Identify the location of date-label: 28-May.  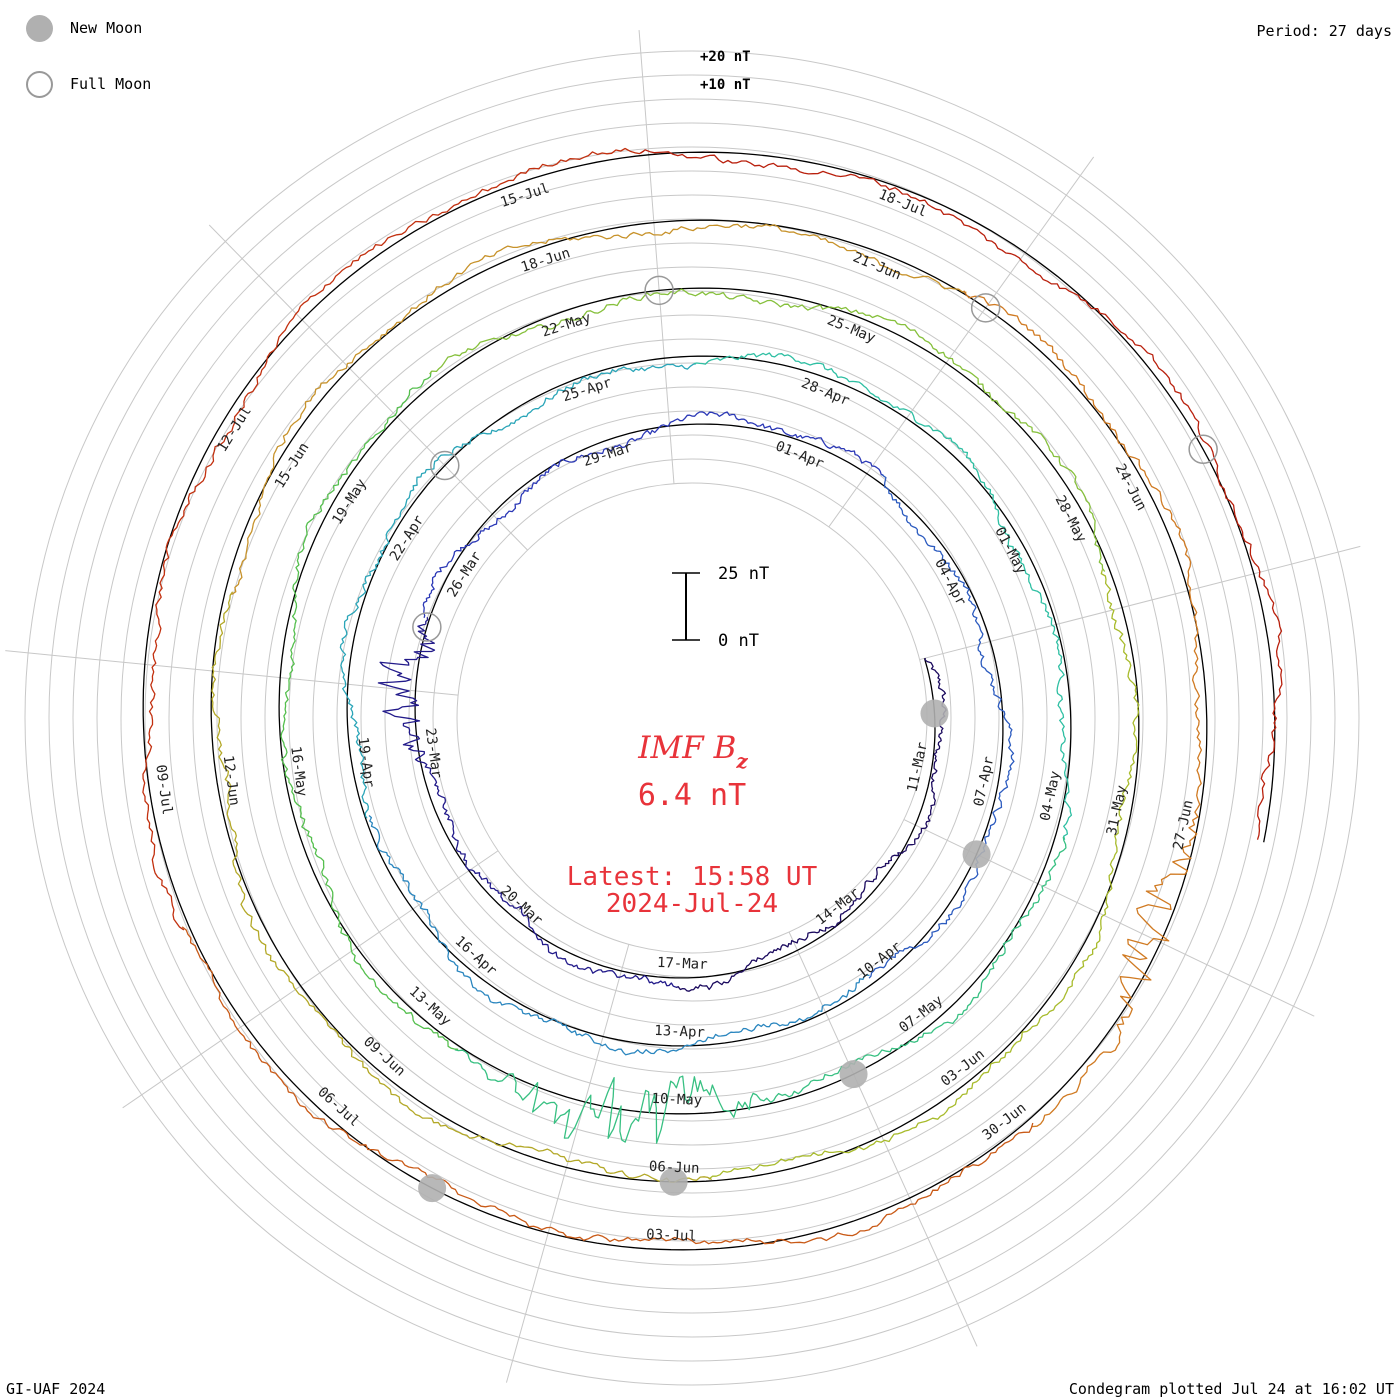
(1071, 519).